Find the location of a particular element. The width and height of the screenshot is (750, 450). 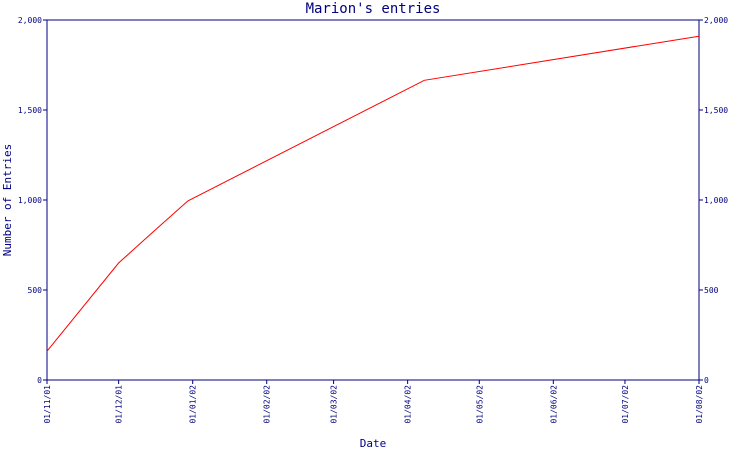

y-tick-label-right: 1,000 is located at coordinates (716, 200).